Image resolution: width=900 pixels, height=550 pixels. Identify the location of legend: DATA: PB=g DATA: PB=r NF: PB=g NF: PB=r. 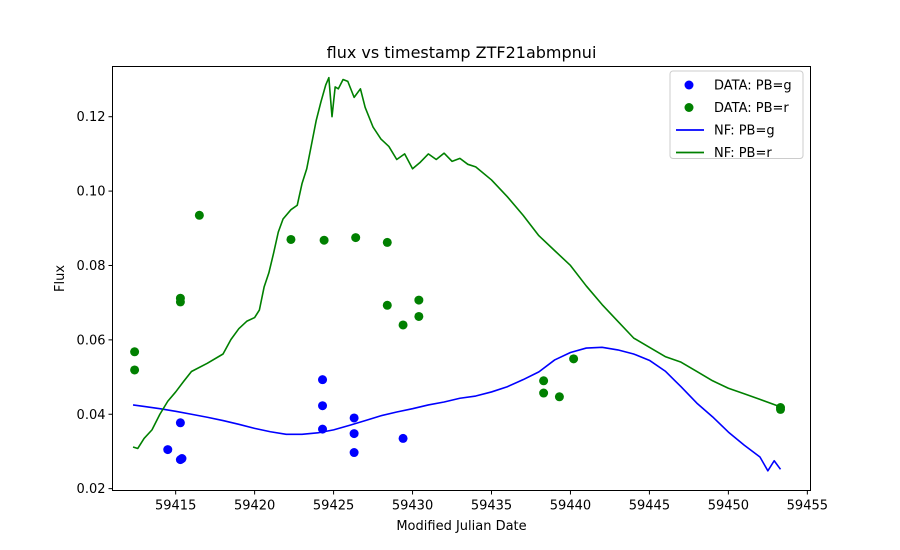
(736, 115).